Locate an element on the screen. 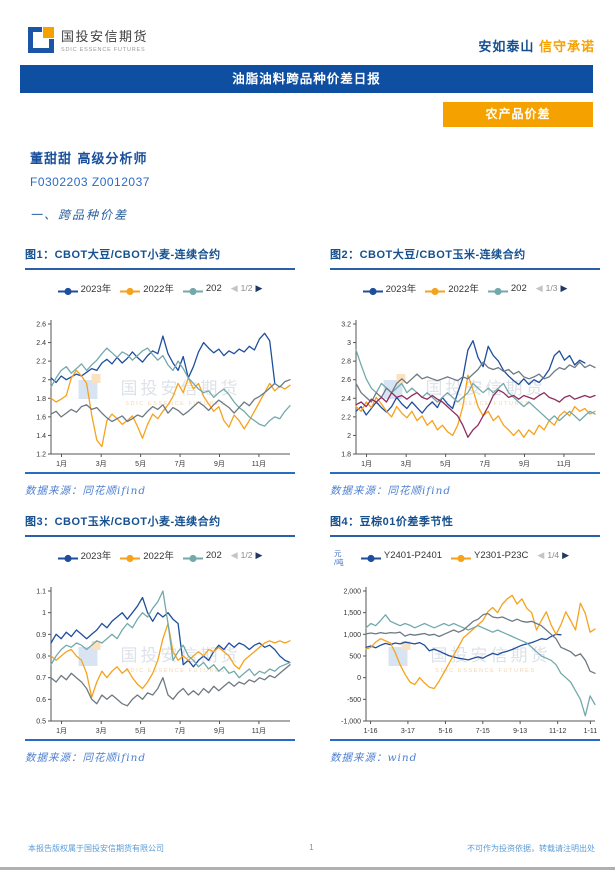  svg-text: 0.5 is located at coordinates (41, 722).